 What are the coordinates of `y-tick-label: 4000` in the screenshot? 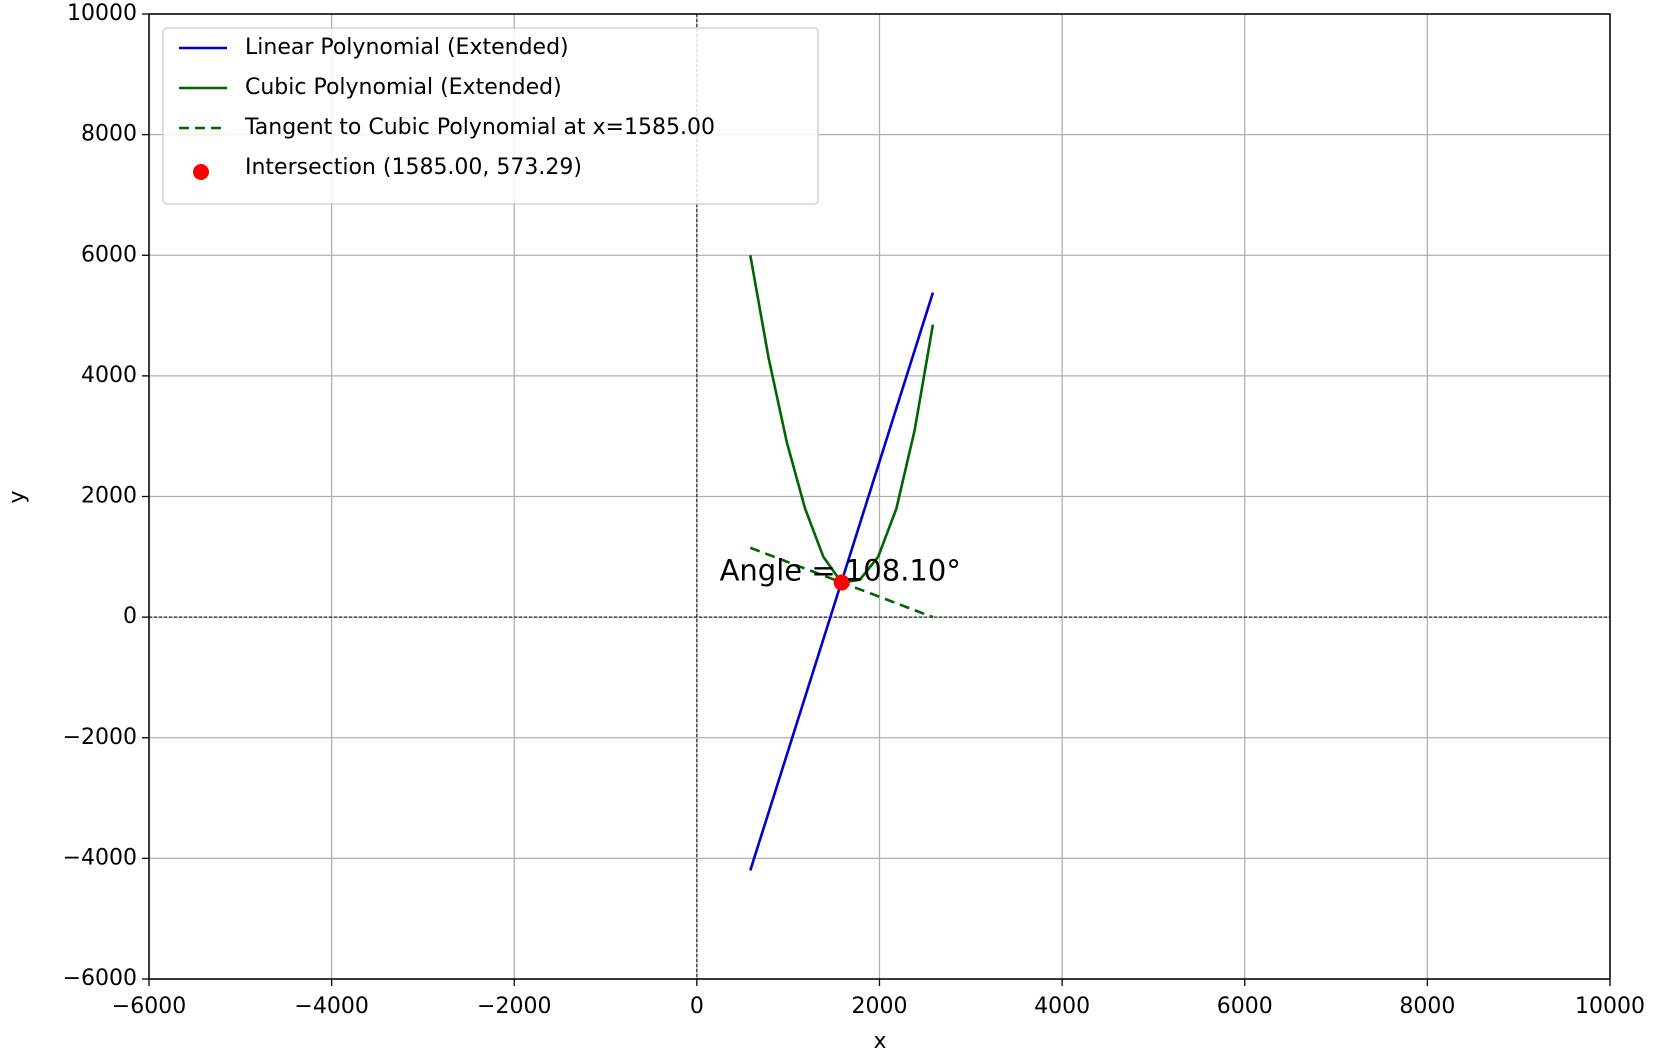 It's located at (109, 375).